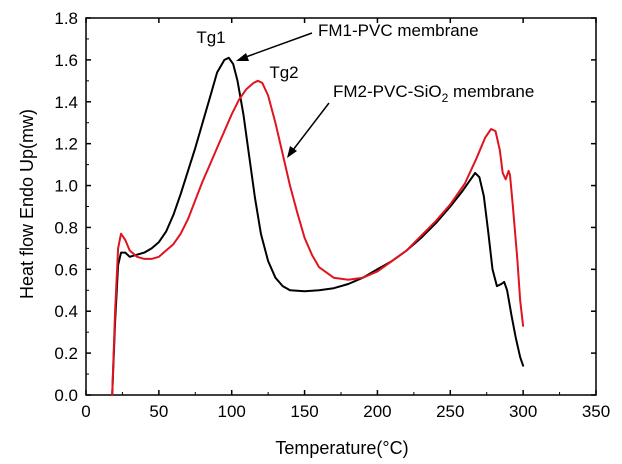 This screenshot has height=464, width=622. What do you see at coordinates (292, 152) in the screenshot?
I see `fm2-arrow-head` at bounding box center [292, 152].